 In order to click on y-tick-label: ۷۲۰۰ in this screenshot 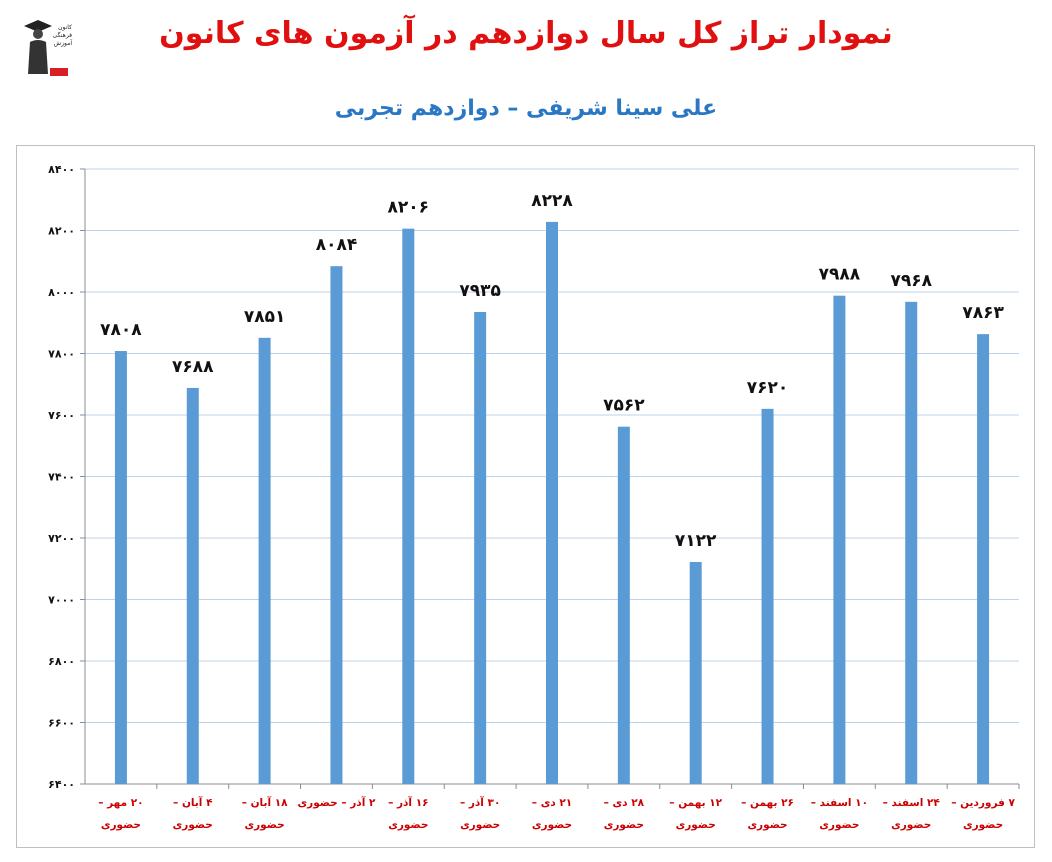, I will do `click(61, 538)`.